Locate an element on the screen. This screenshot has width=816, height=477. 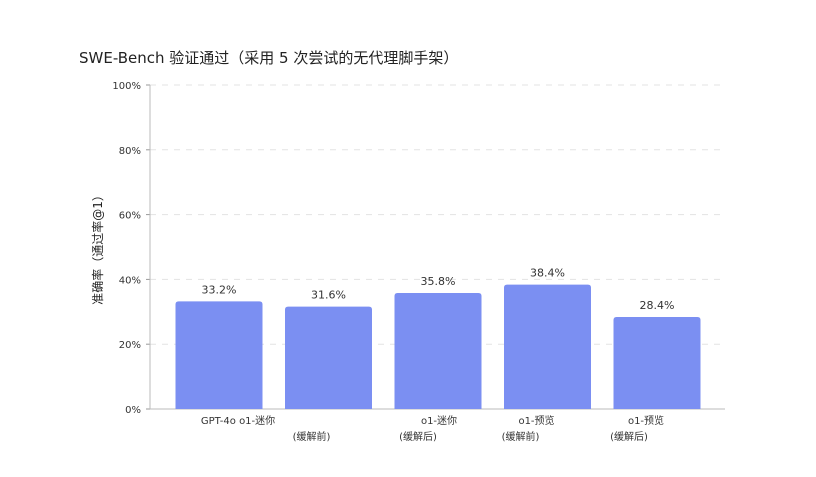
data-label: 31.6% is located at coordinates (328, 295).